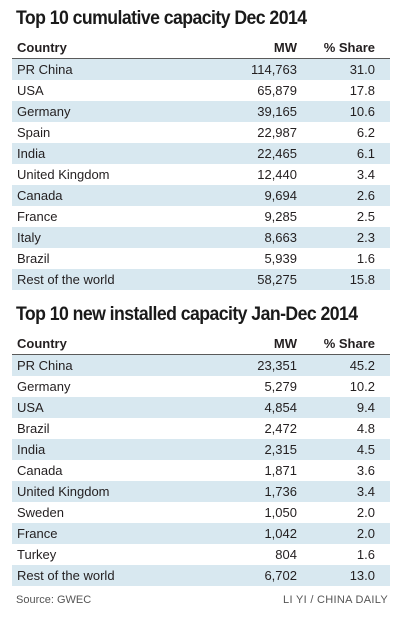  What do you see at coordinates (365, 237) in the screenshot?
I see `cell-share: 2.3` at bounding box center [365, 237].